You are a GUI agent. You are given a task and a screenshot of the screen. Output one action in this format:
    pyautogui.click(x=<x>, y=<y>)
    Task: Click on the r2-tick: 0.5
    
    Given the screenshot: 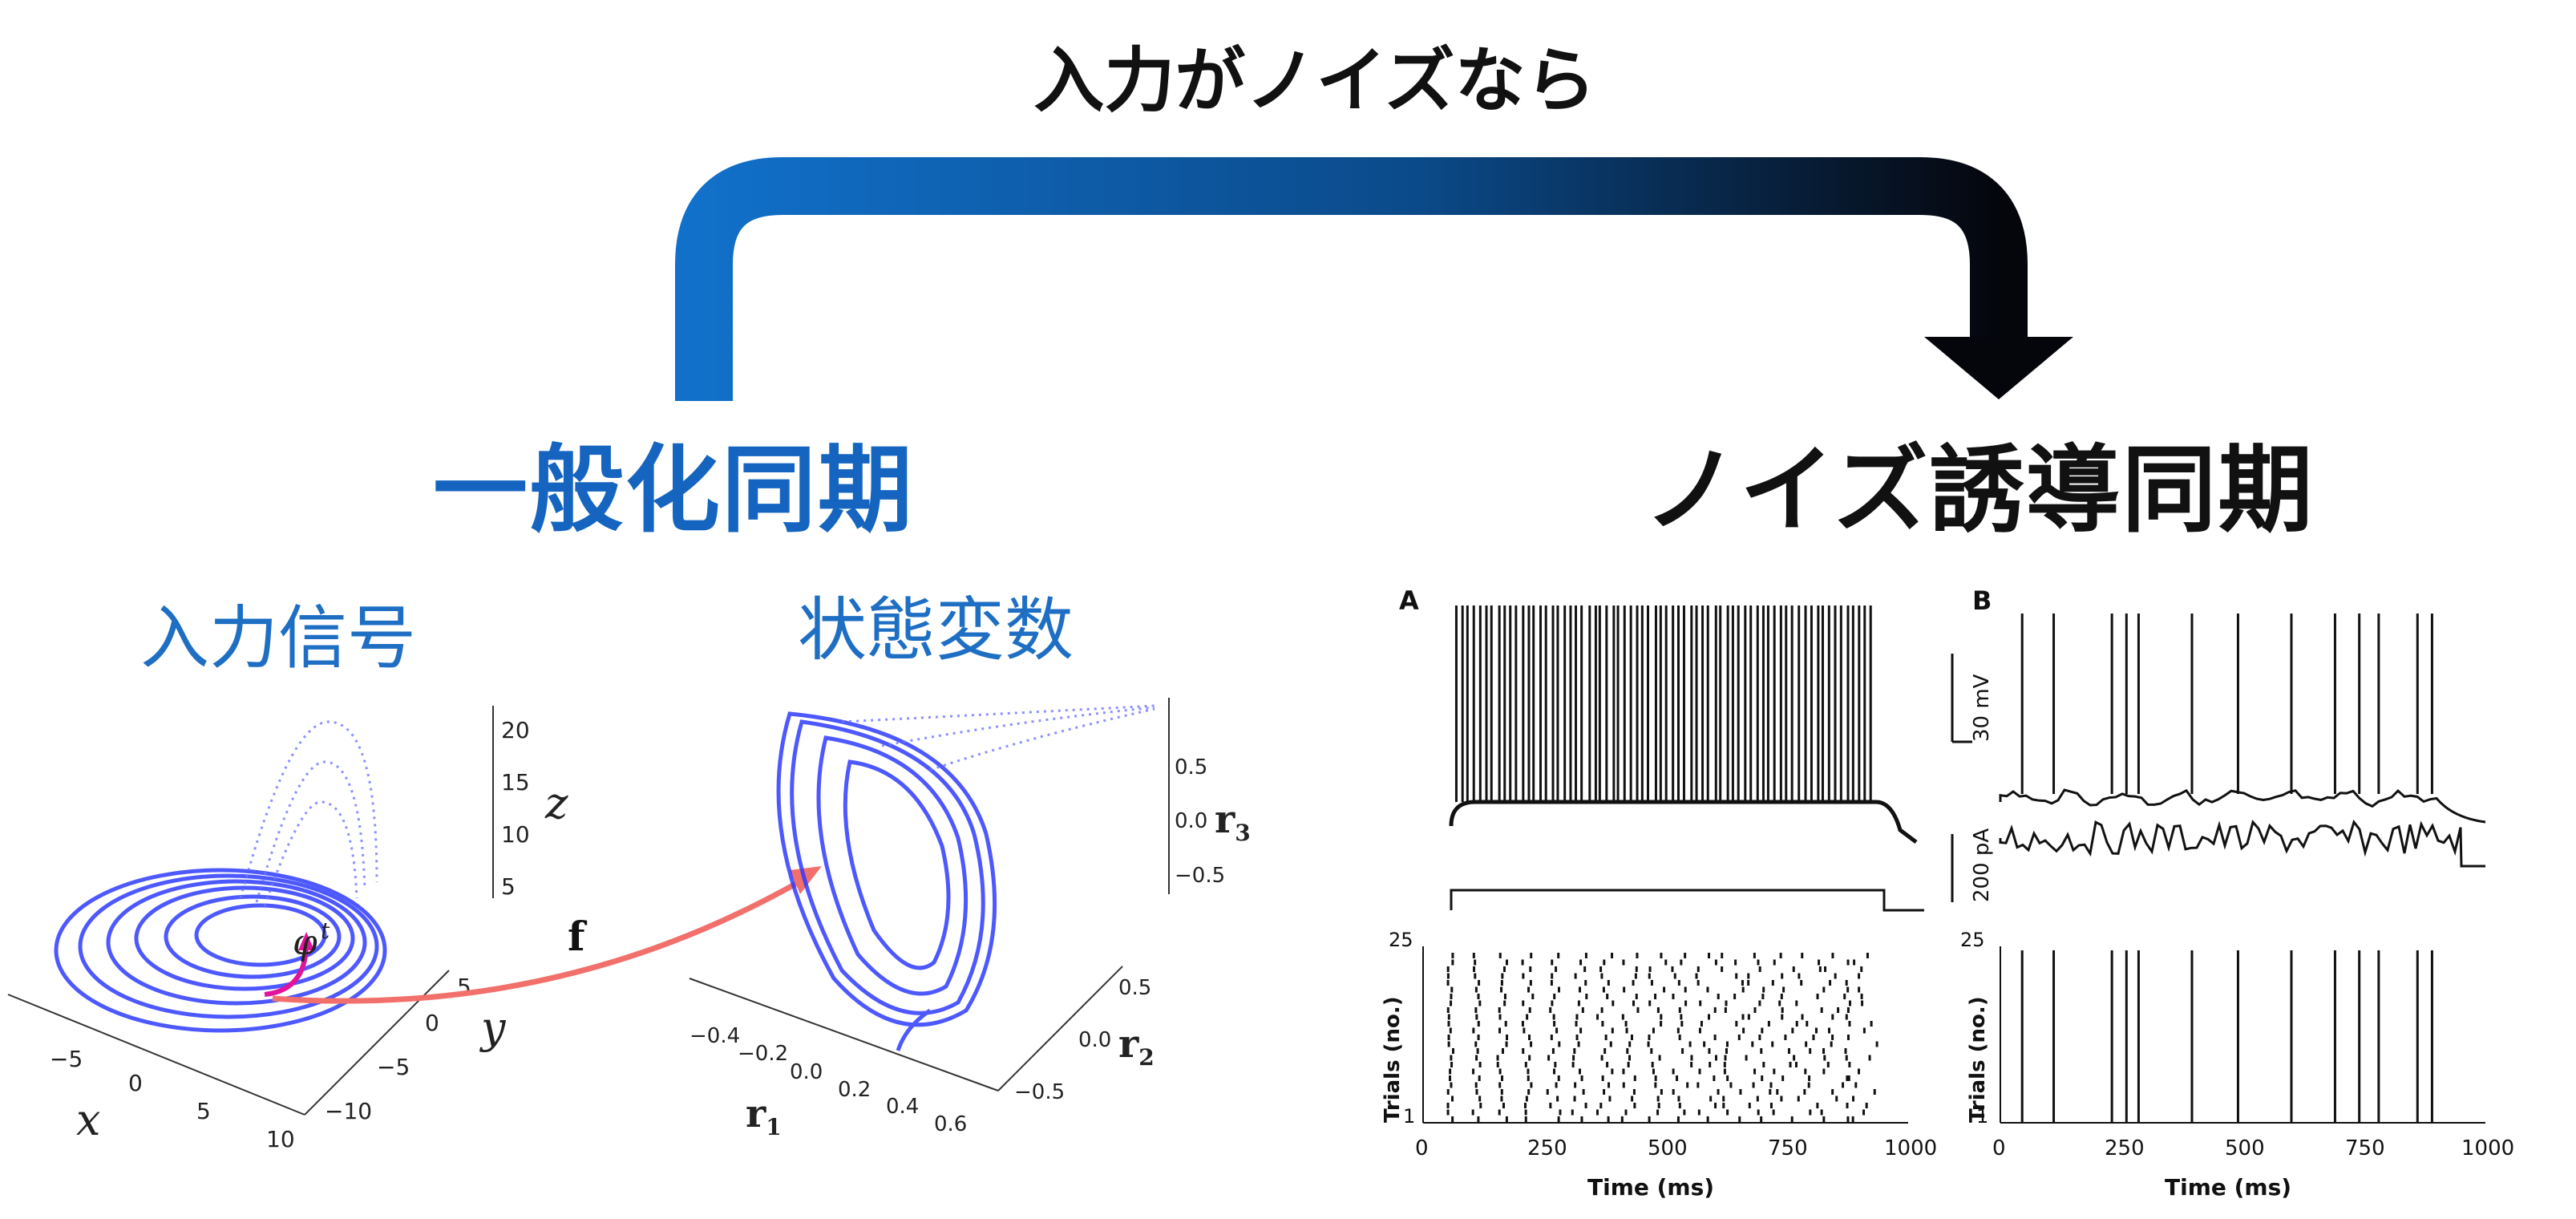 What is the action you would take?
    pyautogui.click(x=1134, y=988)
    